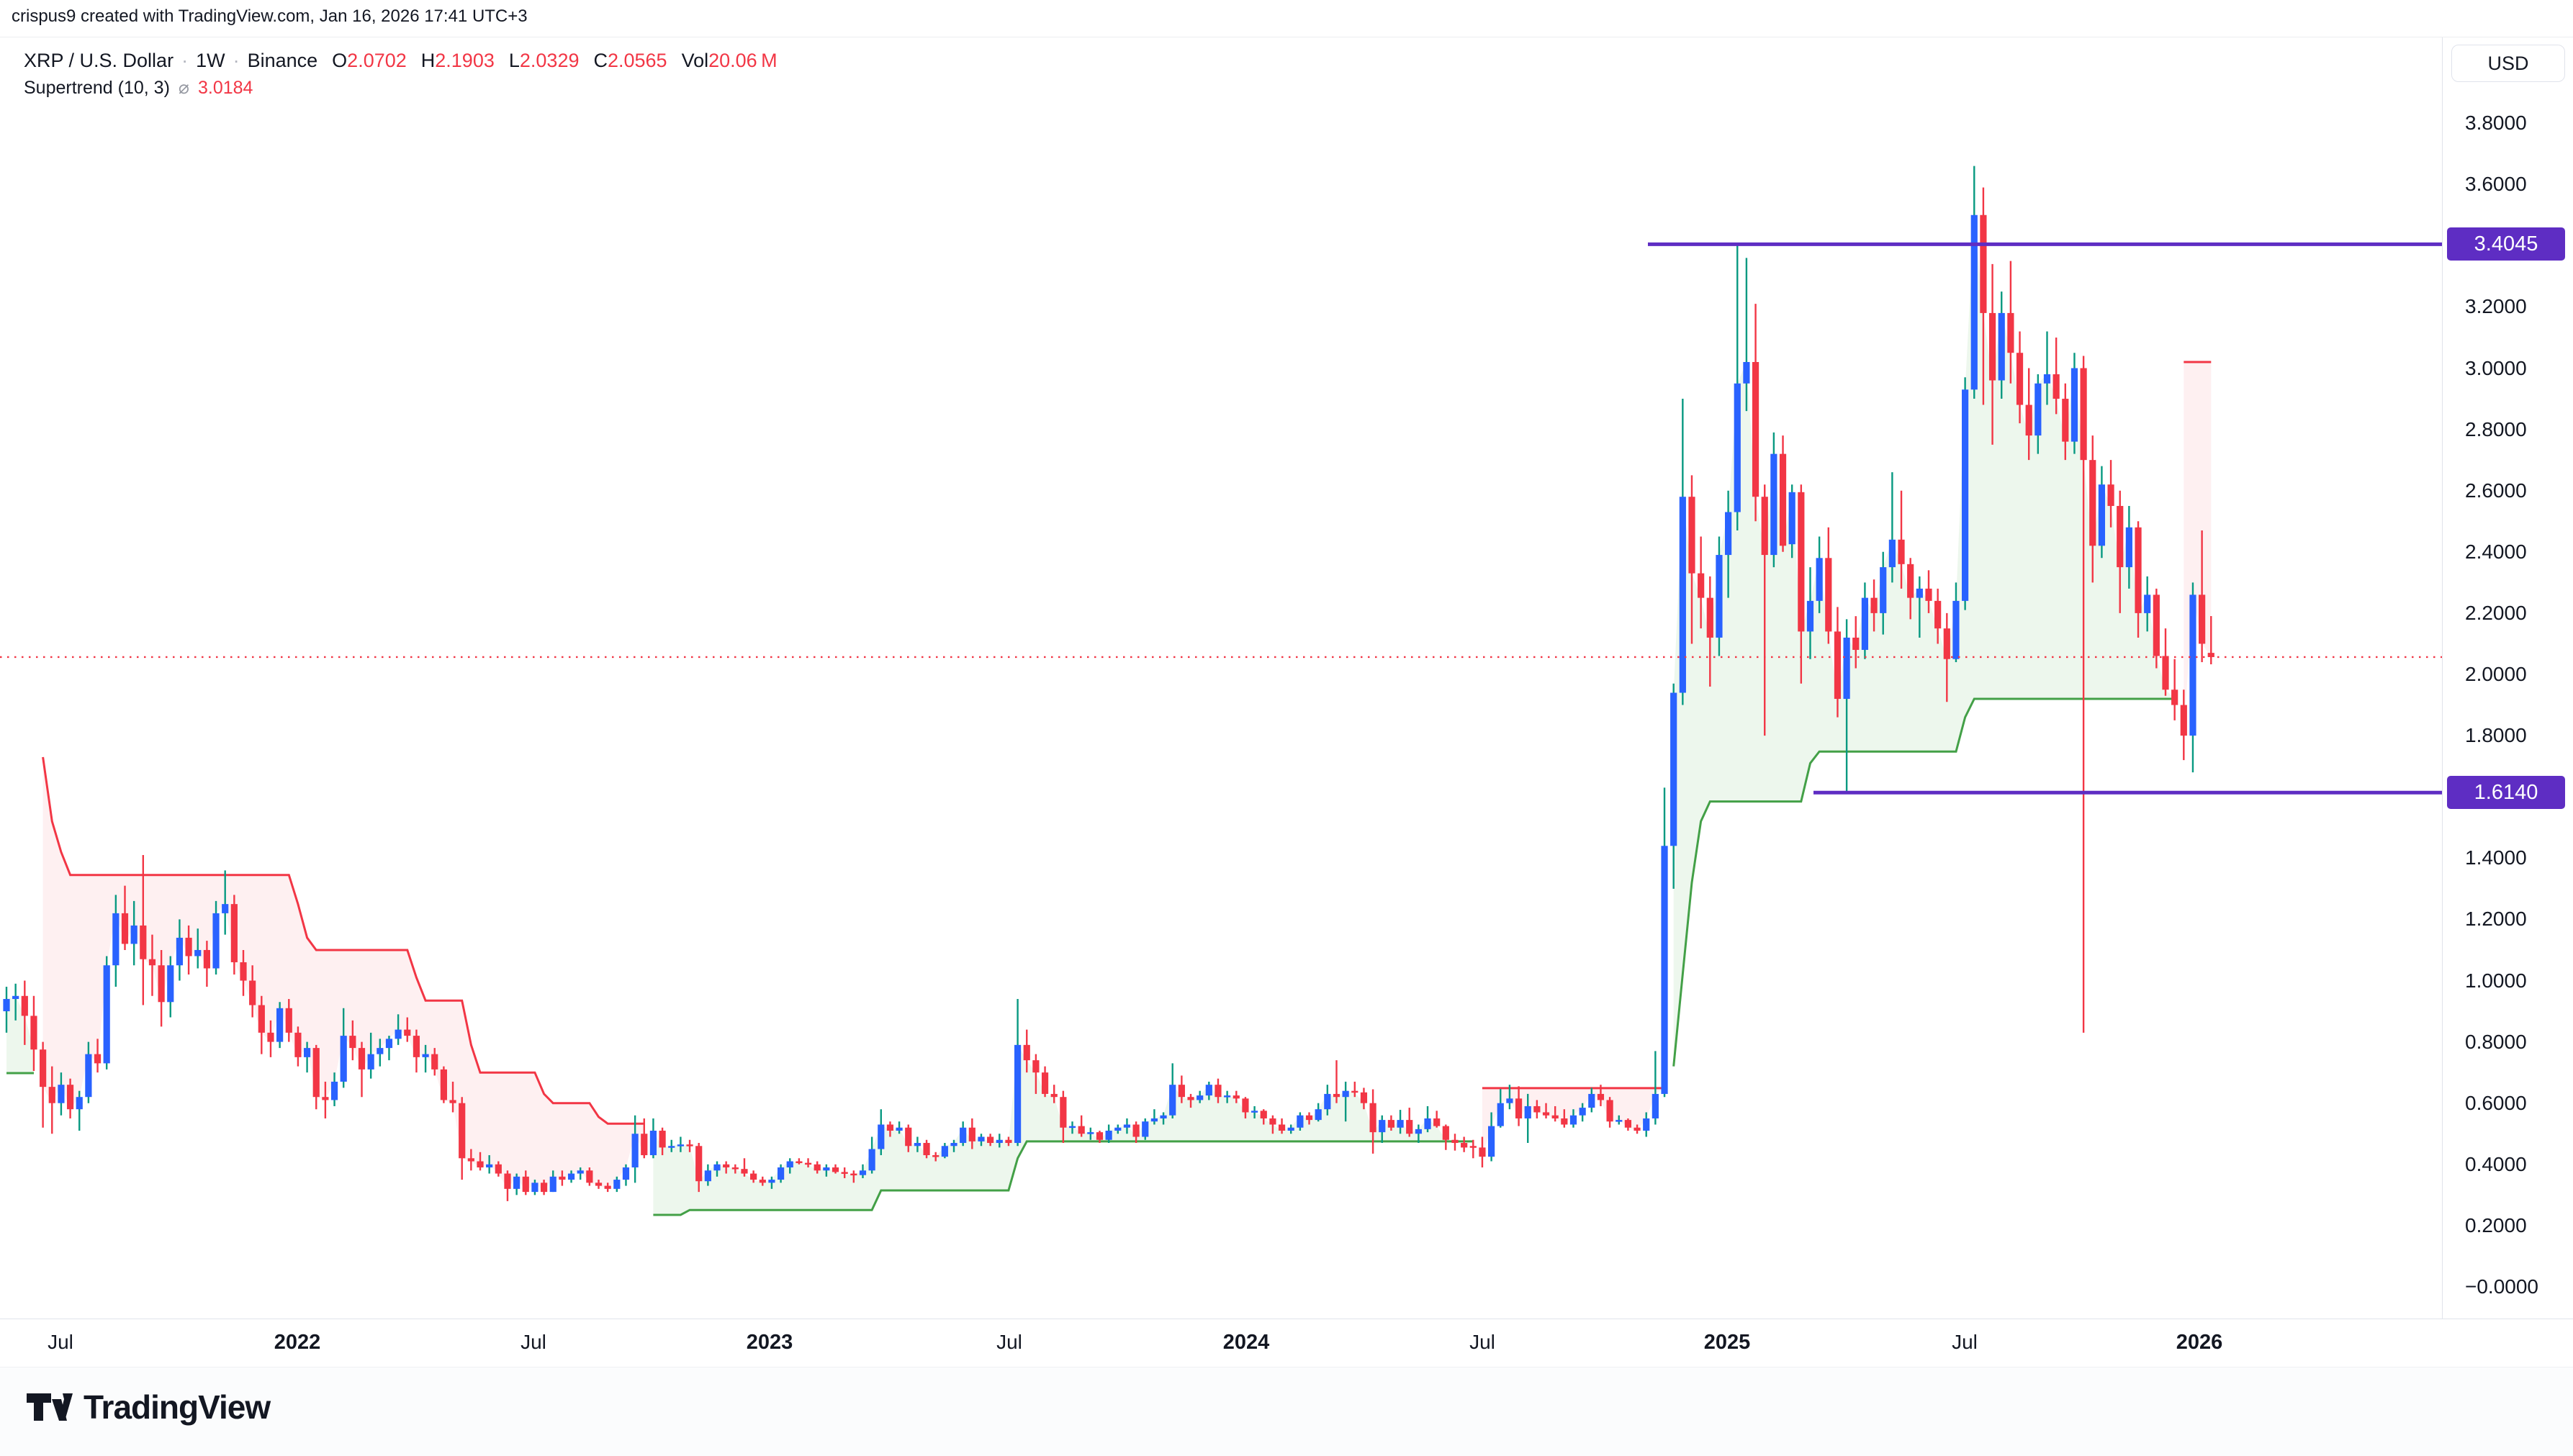 Image resolution: width=2573 pixels, height=1456 pixels. What do you see at coordinates (401, 88) in the screenshot?
I see `indicator-legend-row: Supertrend (10, 3) ⌀ 3.0184` at bounding box center [401, 88].